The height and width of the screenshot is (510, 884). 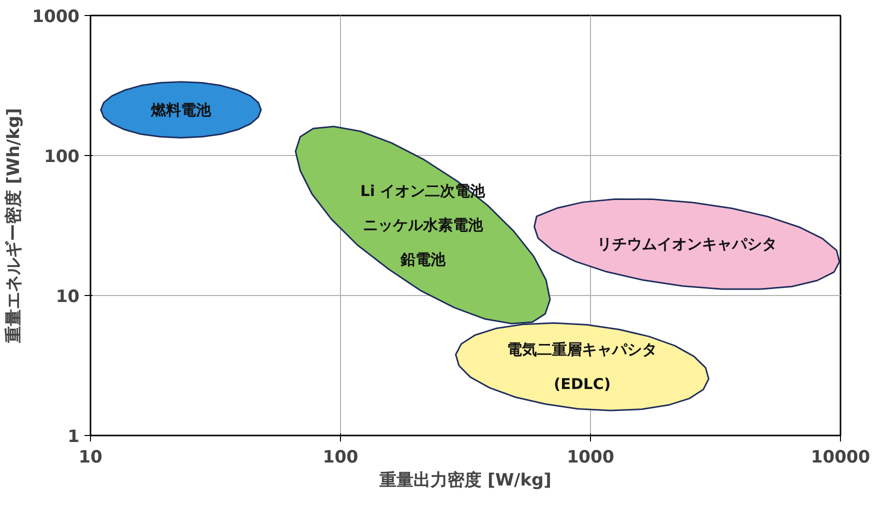 What do you see at coordinates (74, 437) in the screenshot?
I see `y-tick-label: 1` at bounding box center [74, 437].